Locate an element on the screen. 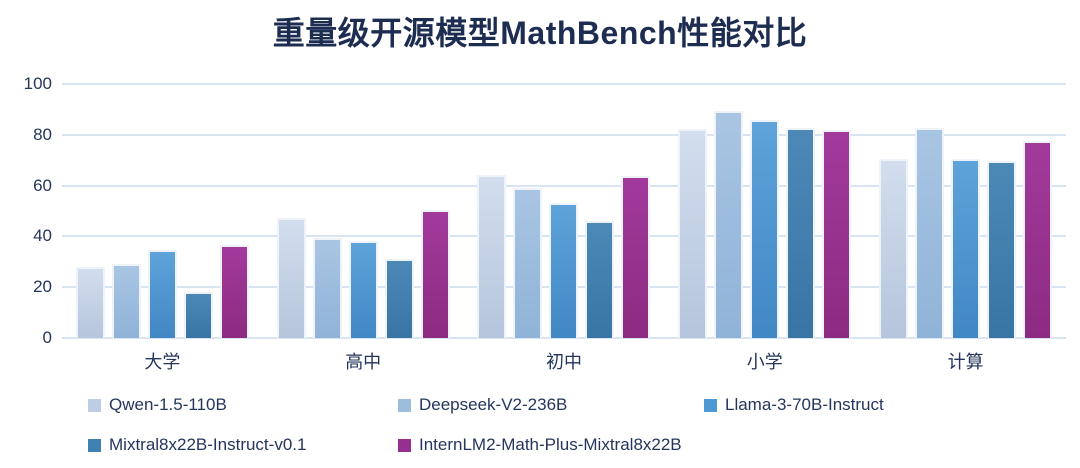  x-axis-label-3: 初中 is located at coordinates (563, 362).